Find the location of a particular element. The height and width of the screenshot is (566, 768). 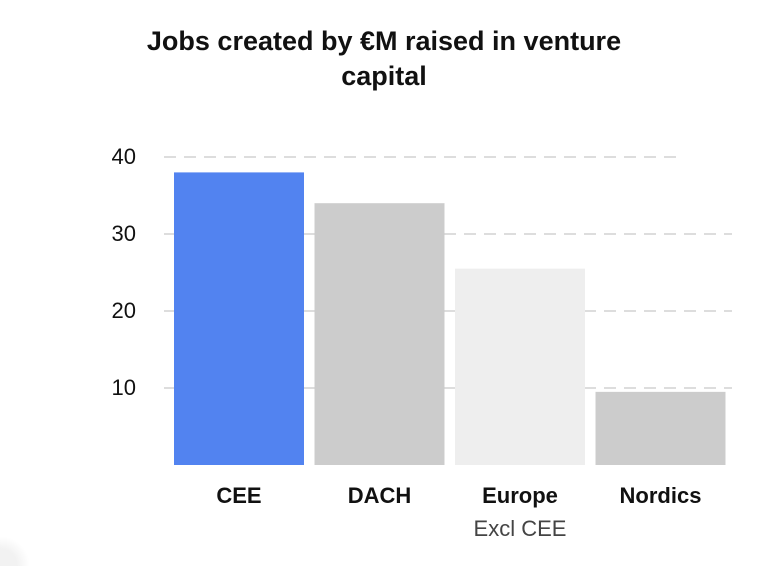

y-tick-label-30: 30 is located at coordinates (124, 233).